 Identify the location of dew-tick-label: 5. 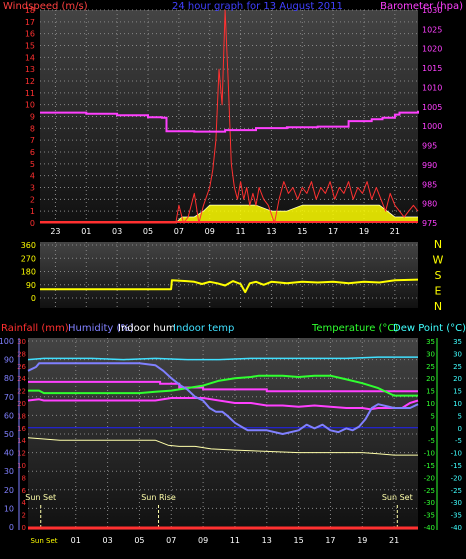
(460, 416).